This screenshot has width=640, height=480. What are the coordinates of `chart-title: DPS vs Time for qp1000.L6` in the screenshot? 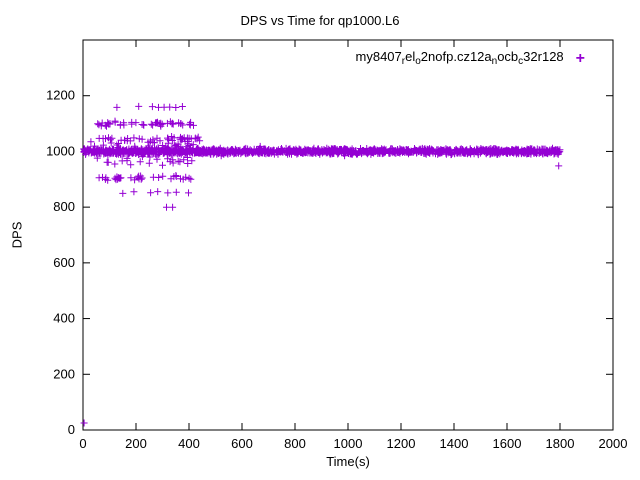 It's located at (320, 20).